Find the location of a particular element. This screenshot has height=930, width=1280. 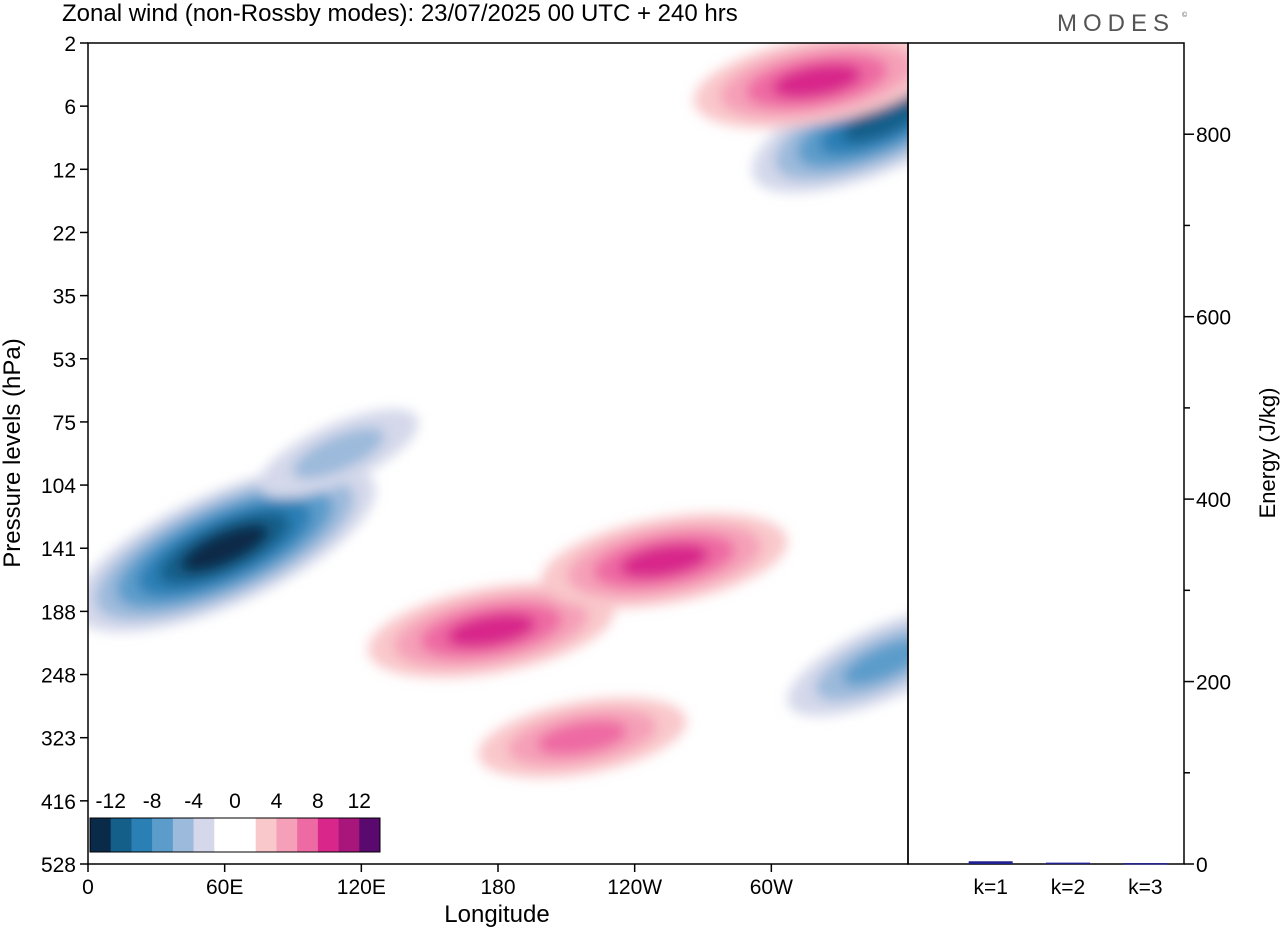

energy-bar-k=2 is located at coordinates (1068, 863).